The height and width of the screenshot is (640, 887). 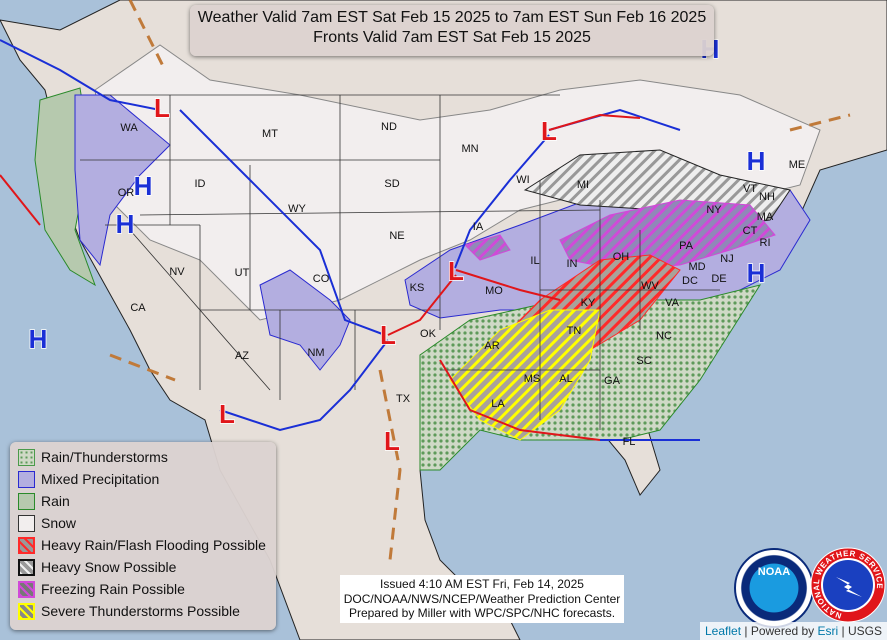 I want to click on state-label-dc: DC, so click(x=690, y=281).